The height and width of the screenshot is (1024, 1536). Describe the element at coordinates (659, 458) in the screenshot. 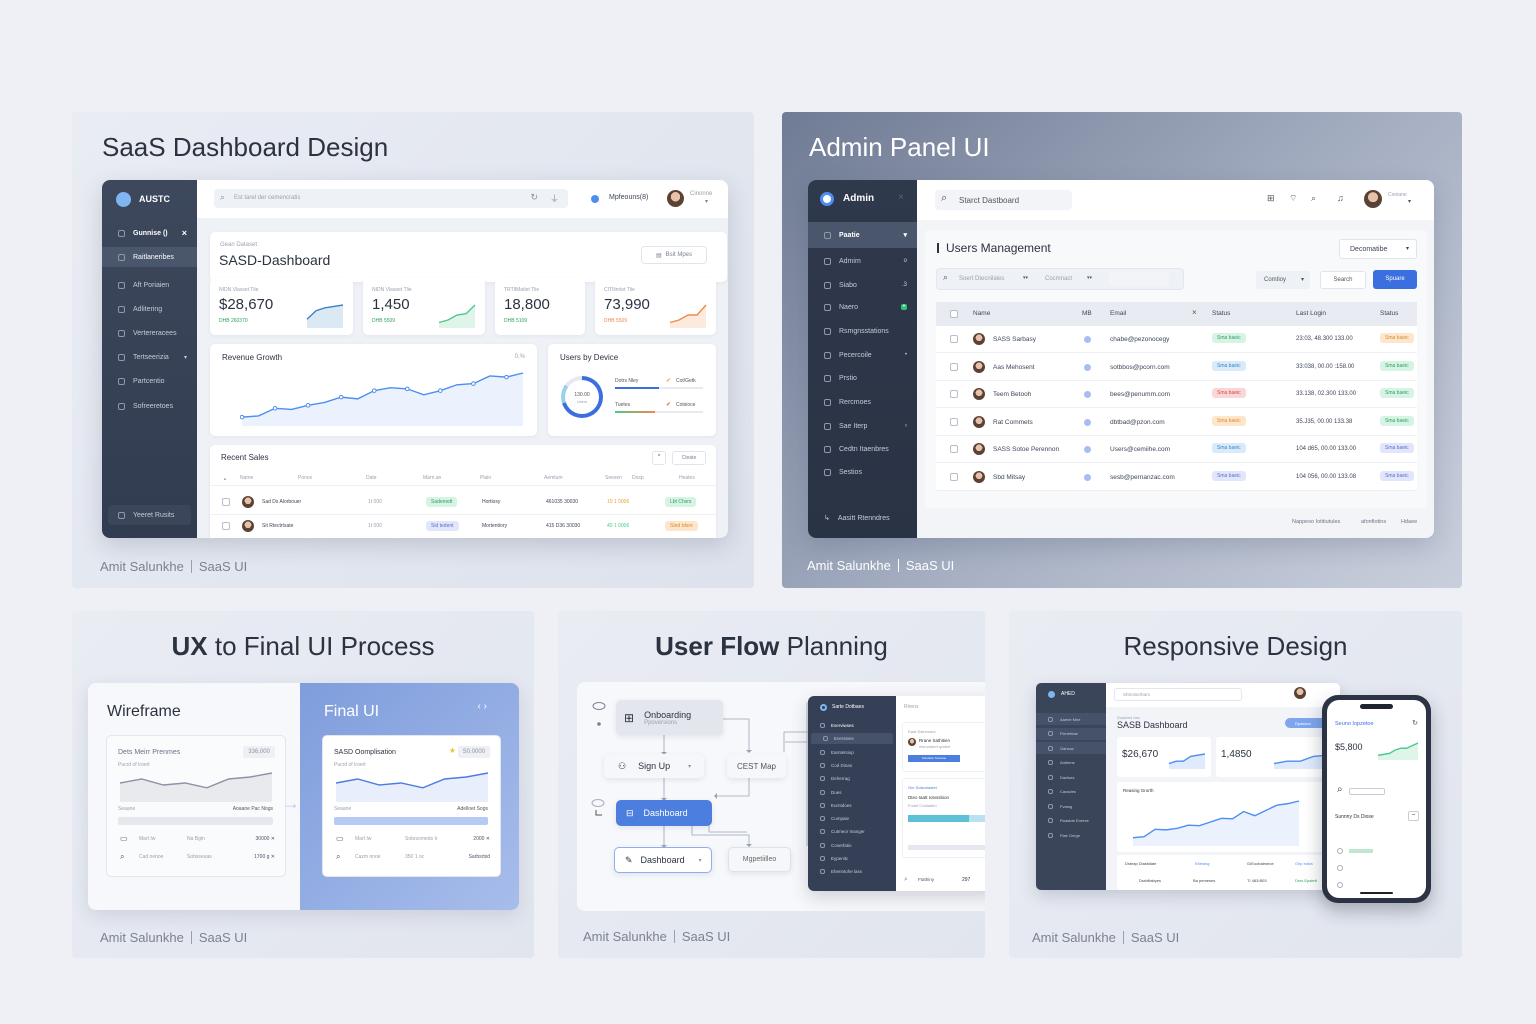

I see `filter-icon: ▫` at that location.